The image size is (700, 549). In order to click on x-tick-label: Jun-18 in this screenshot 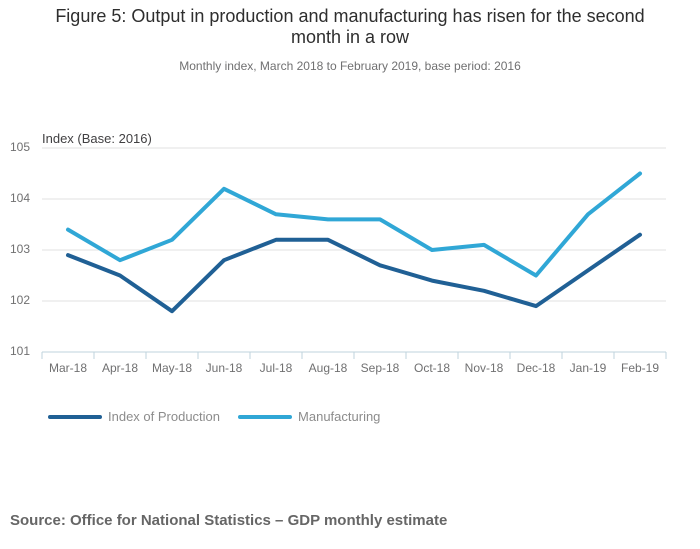, I will do `click(224, 368)`.